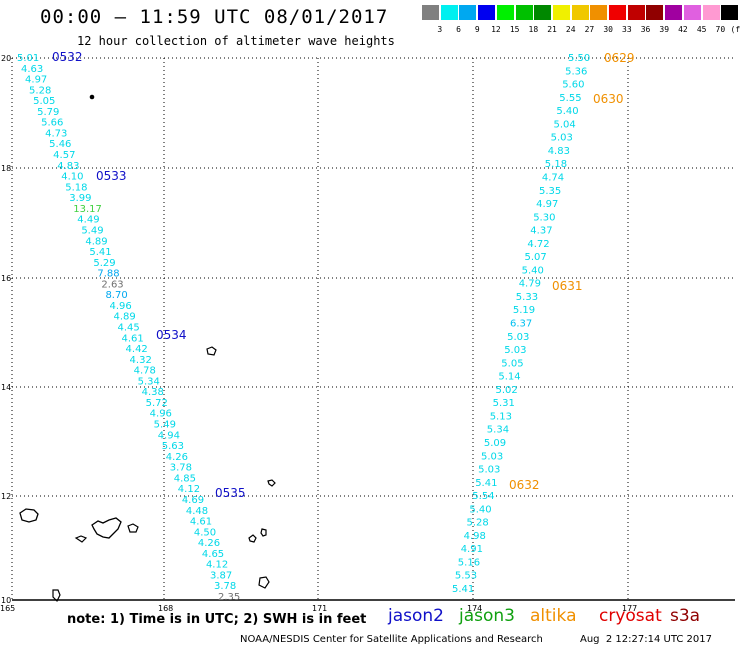 The image size is (740, 650). What do you see at coordinates (527, 297) in the screenshot?
I see `wave-height-value: 5.33` at bounding box center [527, 297].